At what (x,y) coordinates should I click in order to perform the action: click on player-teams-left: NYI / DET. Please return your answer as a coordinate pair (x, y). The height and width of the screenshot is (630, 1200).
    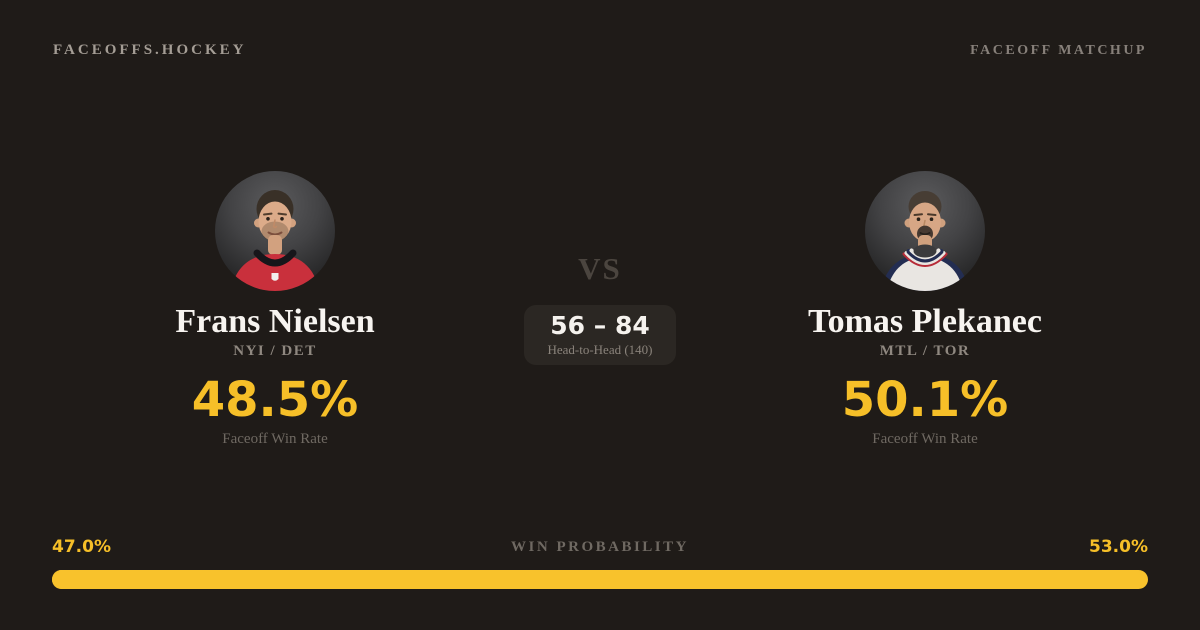
    Looking at the image, I should click on (275, 351).